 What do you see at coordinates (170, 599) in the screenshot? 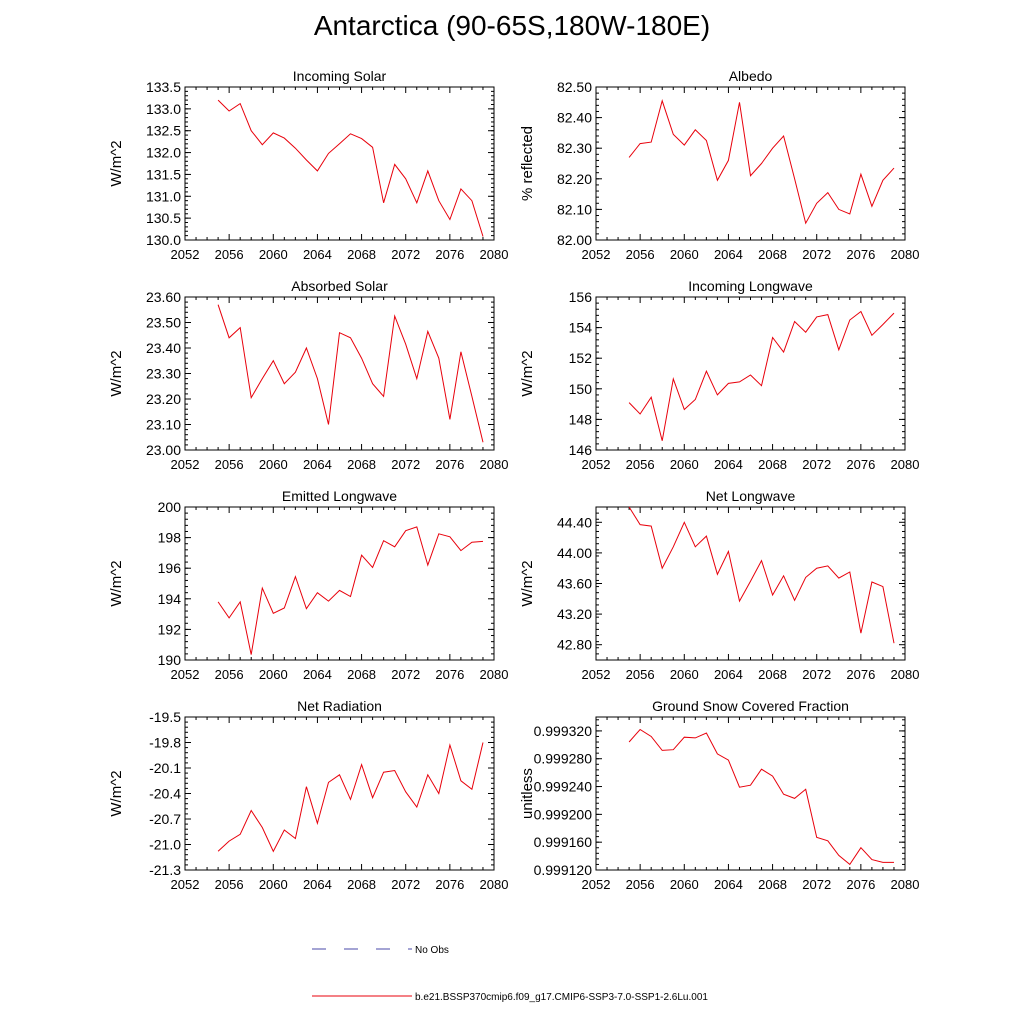
I see `y-tick-label: 194` at bounding box center [170, 599].